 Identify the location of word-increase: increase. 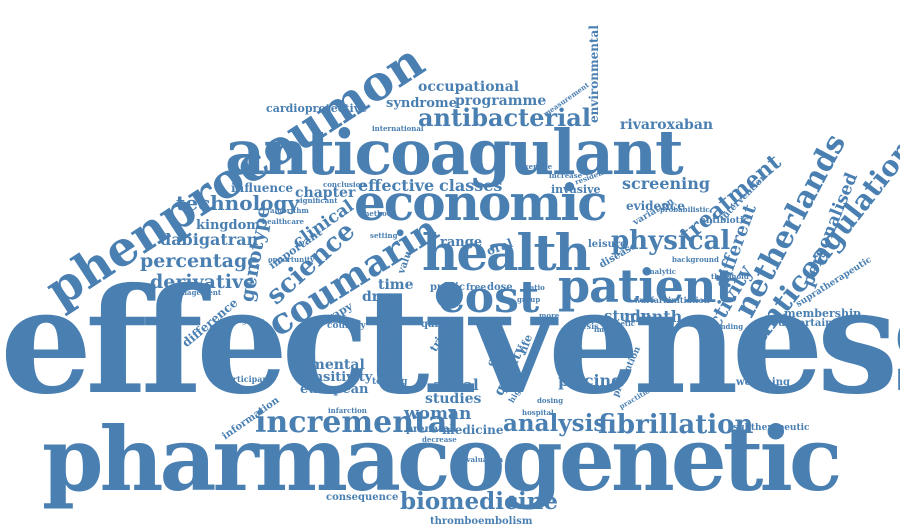
(566, 175).